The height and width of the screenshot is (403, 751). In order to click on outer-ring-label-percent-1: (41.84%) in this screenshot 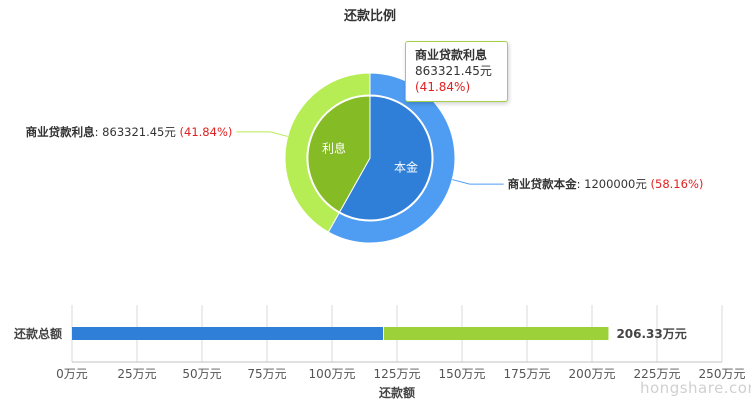, I will do `click(206, 132)`.